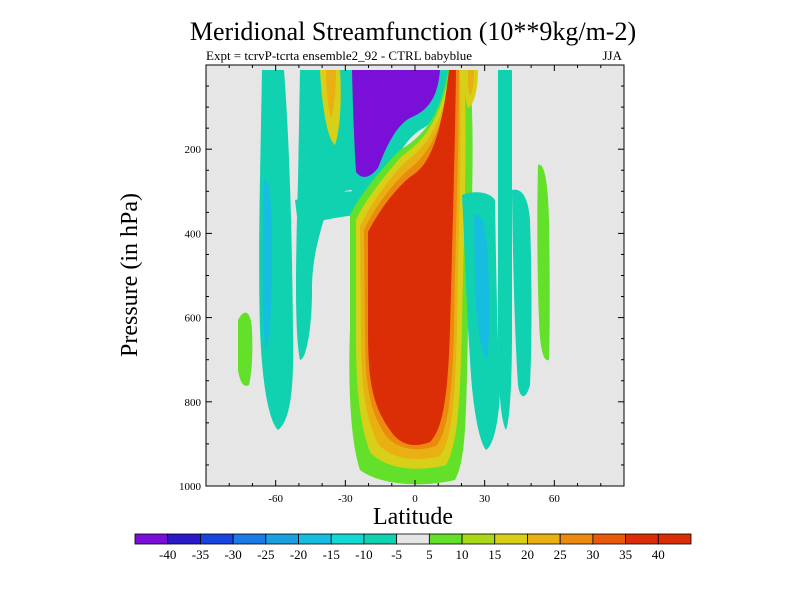 Image resolution: width=800 pixels, height=600 pixels. I want to click on x-tick-label: 30, so click(485, 499).